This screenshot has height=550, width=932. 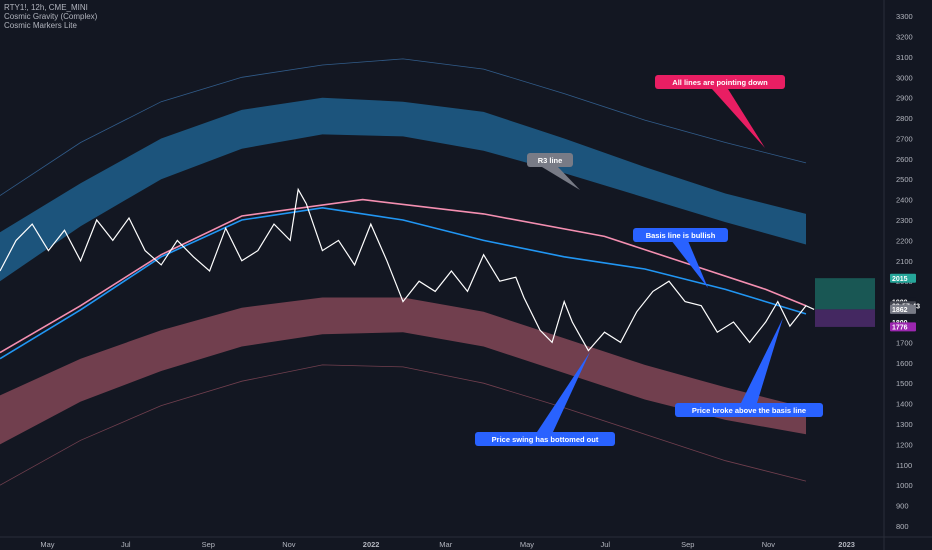 What do you see at coordinates (904, 179) in the screenshot?
I see `y-tick-label: 2500` at bounding box center [904, 179].